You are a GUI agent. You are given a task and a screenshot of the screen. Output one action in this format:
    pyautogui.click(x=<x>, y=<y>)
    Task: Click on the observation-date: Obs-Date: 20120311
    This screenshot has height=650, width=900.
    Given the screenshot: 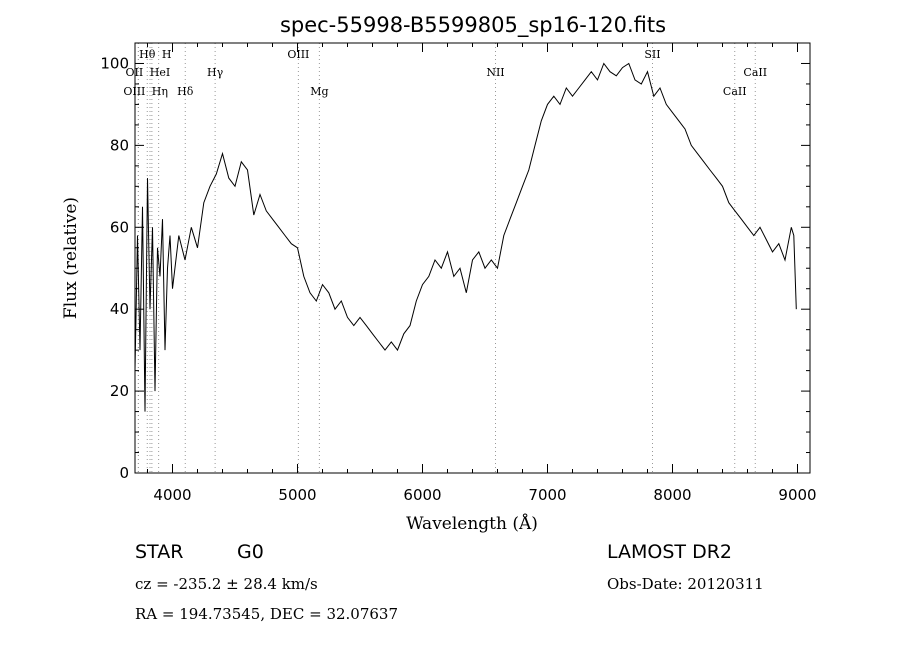 What is the action you would take?
    pyautogui.click(x=685, y=584)
    